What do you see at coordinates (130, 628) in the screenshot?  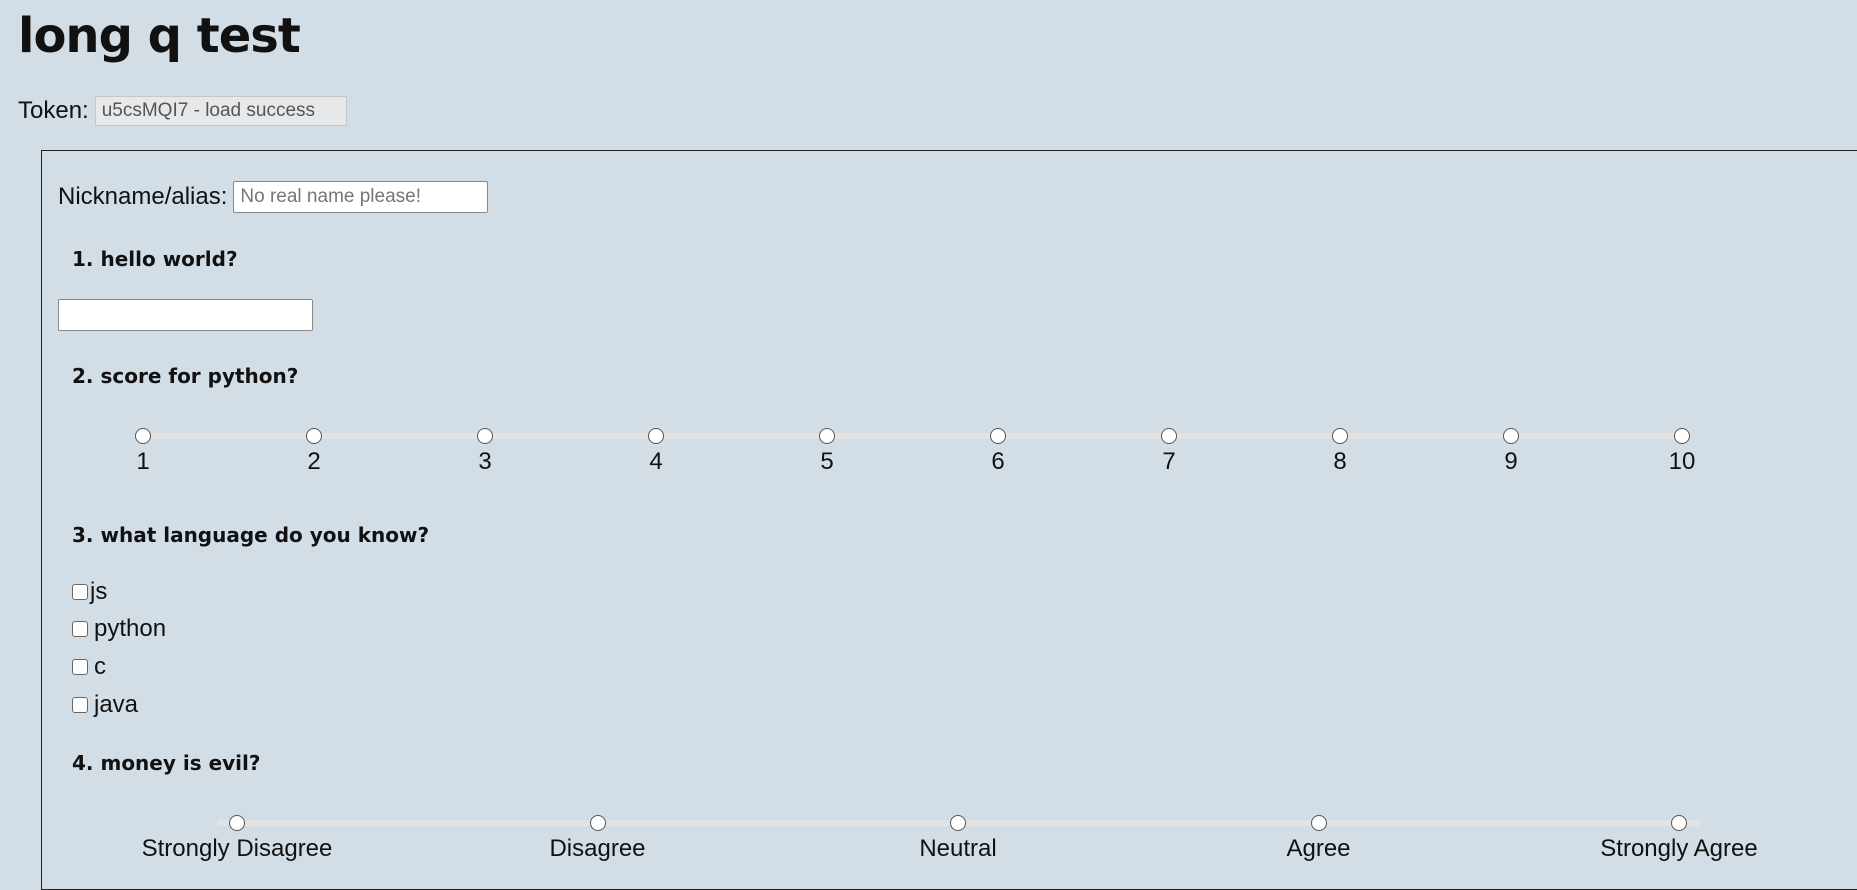 I see `question-3-option-label: python` at bounding box center [130, 628].